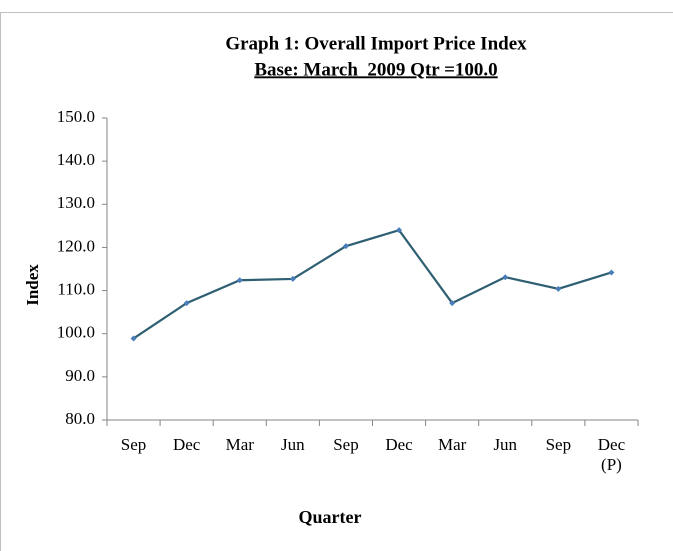 Image resolution: width=673 pixels, height=551 pixels. Describe the element at coordinates (76, 245) in the screenshot. I see `y-tick-label: 120.0` at that location.